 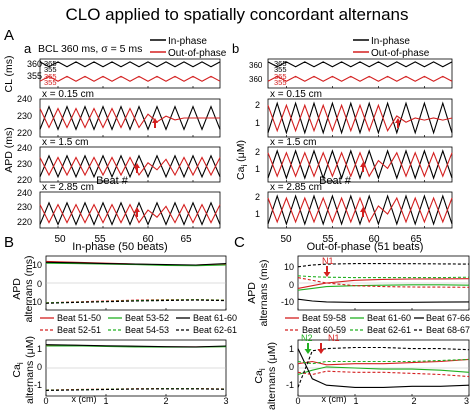 I want to click on panel-C-ca-ylabel: Caialternans (μM), so click(x=265, y=376).